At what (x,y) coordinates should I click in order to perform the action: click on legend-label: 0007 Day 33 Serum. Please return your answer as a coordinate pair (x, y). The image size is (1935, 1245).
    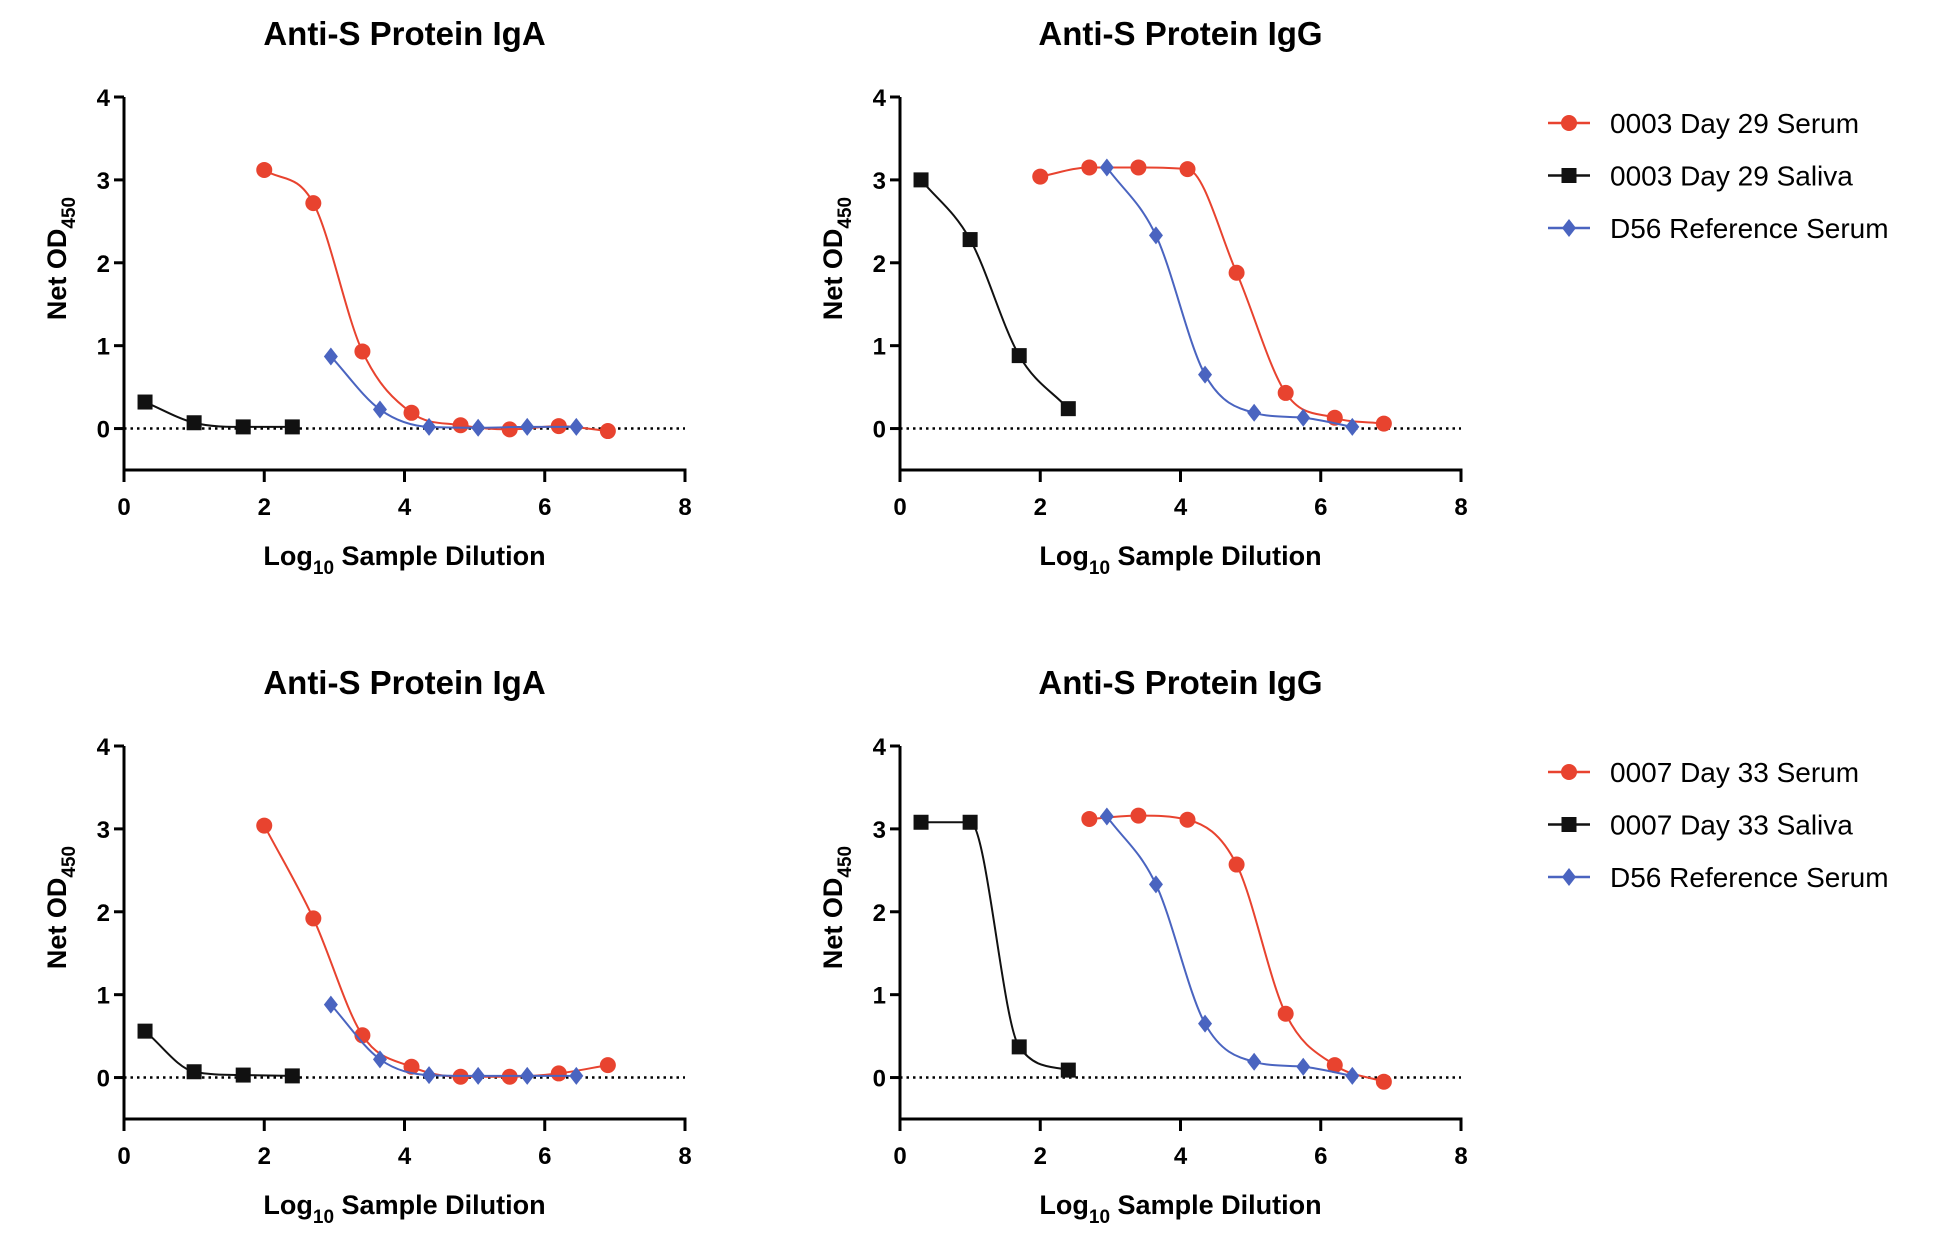
    Looking at the image, I should click on (1734, 772).